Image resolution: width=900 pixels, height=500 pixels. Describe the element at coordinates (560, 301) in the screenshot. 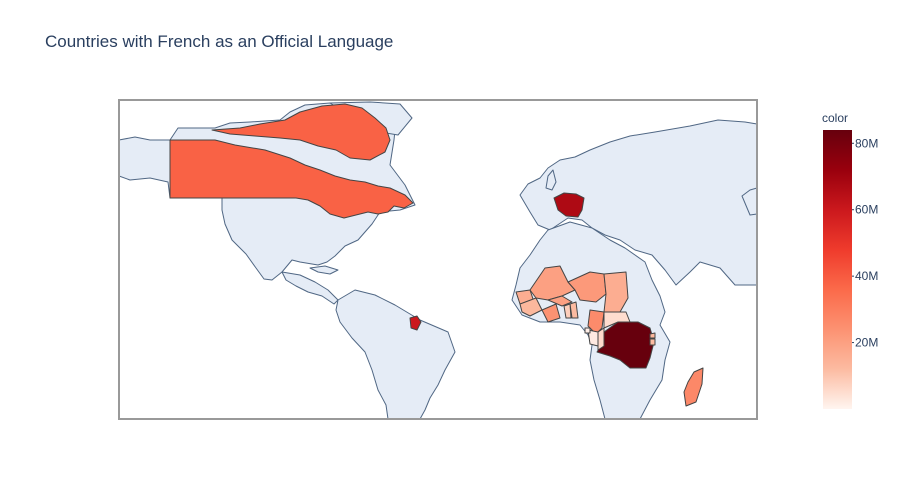

I see `region-burkina-faso` at that location.